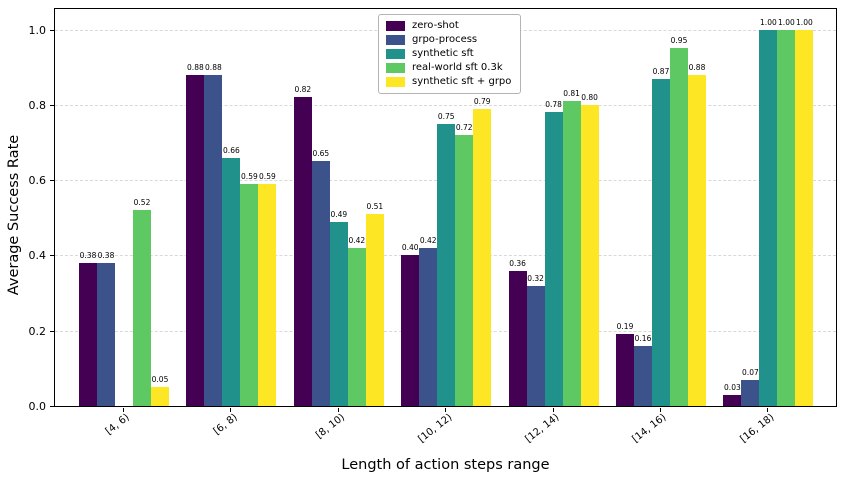 The height and width of the screenshot is (484, 847). Describe the element at coordinates (37, 105) in the screenshot. I see `y-tick-label: 0.8` at that location.